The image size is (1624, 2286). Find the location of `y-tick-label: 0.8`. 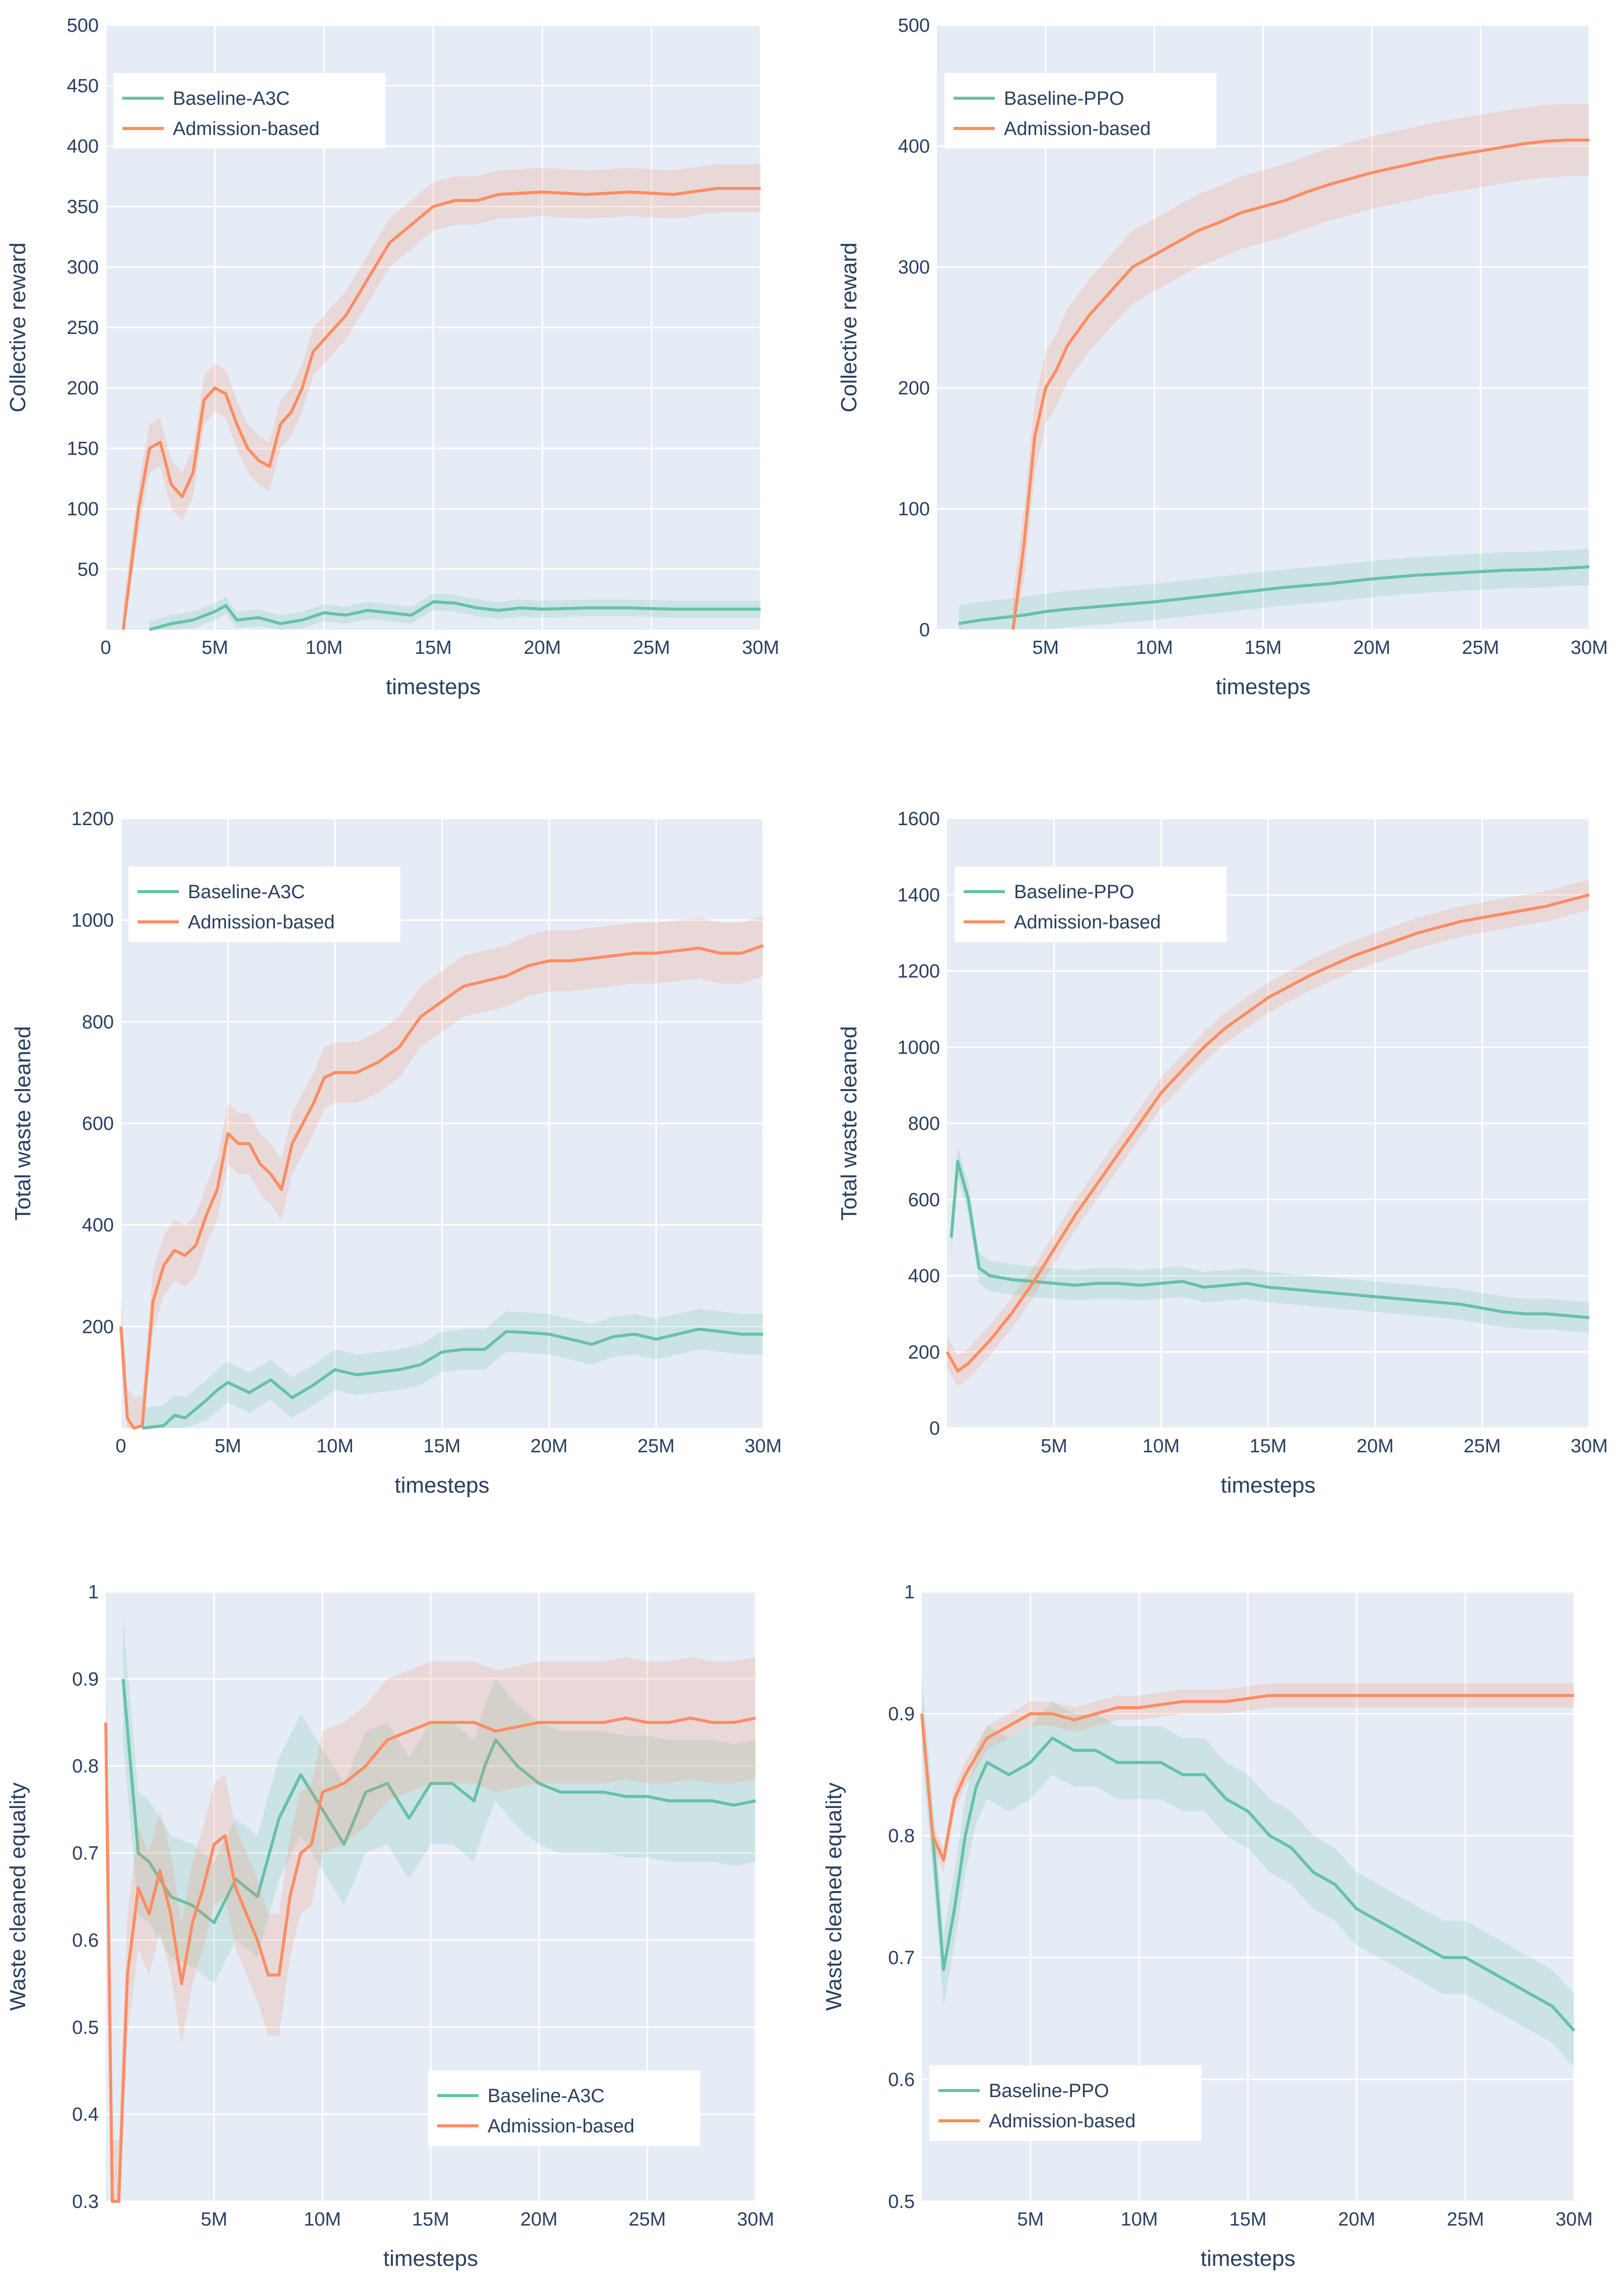

y-tick-label: 0.8 is located at coordinates (901, 1836).